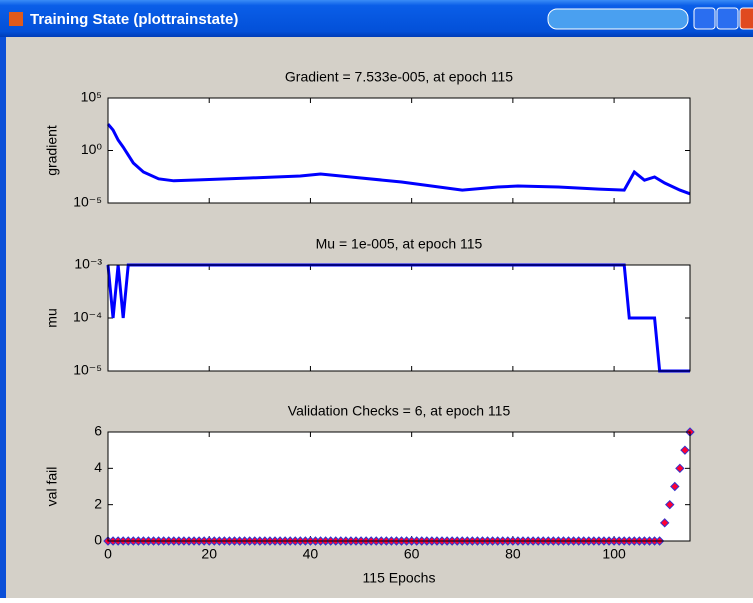  Describe the element at coordinates (134, 19) in the screenshot. I see `window-title: Training State (plottrainstate)` at that location.